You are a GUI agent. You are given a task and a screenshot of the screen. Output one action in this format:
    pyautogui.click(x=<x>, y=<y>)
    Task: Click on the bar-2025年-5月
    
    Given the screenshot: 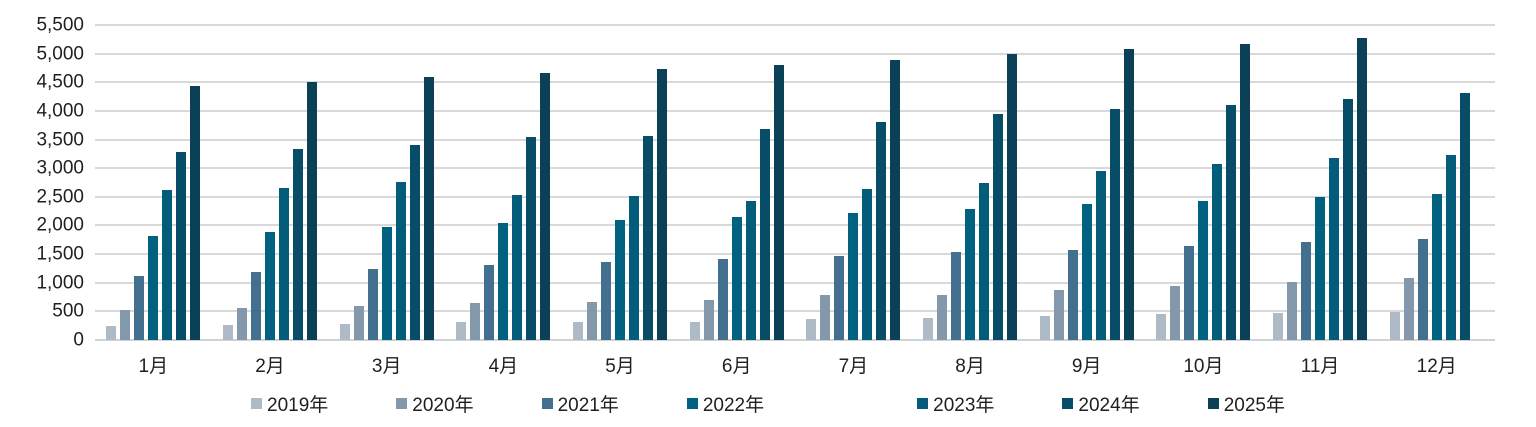 What is the action you would take?
    pyautogui.click(x=662, y=204)
    